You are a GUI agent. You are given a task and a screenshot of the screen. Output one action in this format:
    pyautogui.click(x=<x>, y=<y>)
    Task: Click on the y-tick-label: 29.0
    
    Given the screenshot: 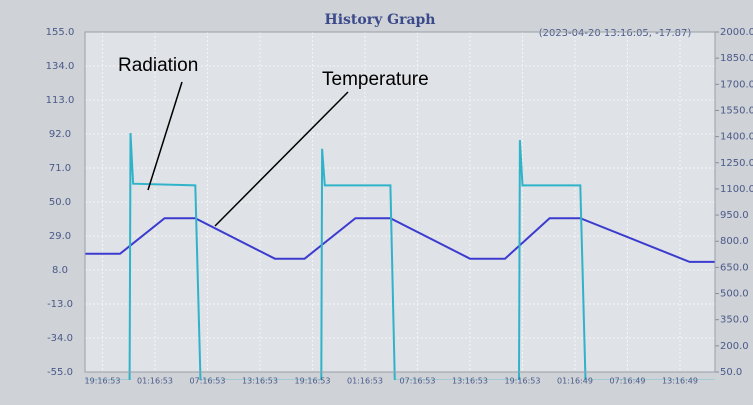 What is the action you would take?
    pyautogui.click(x=60, y=236)
    